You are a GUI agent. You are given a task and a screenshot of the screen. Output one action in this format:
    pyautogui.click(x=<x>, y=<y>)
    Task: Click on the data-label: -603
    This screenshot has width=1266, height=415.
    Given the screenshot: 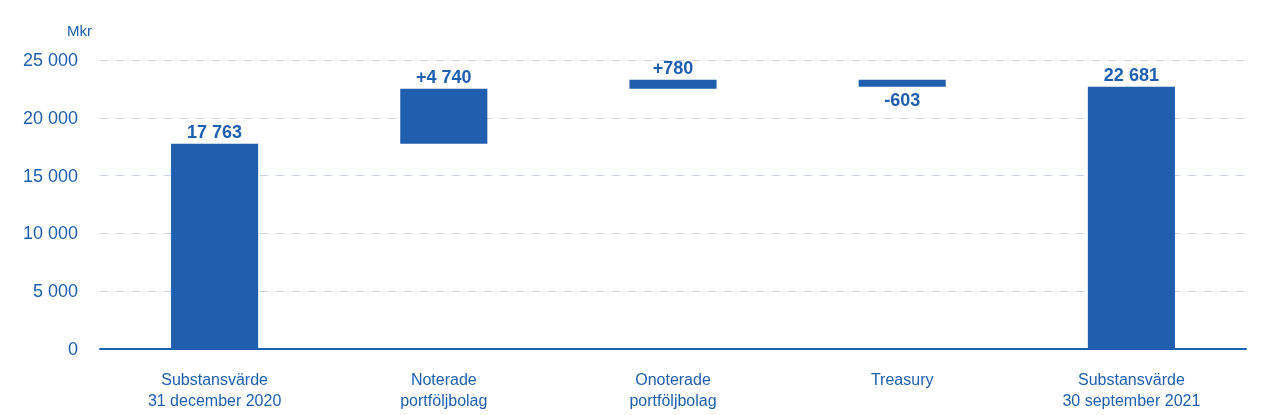 What is the action you would take?
    pyautogui.click(x=902, y=99)
    